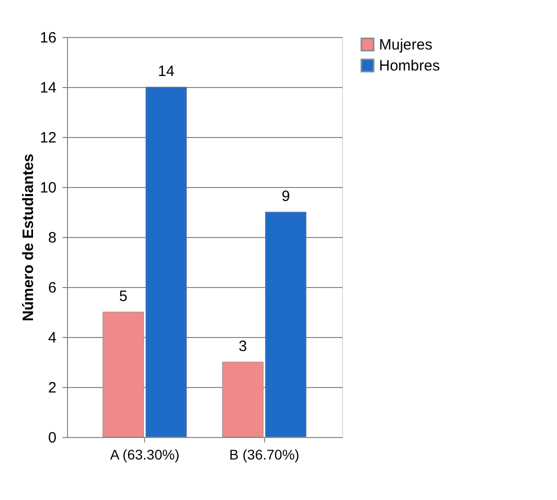 This screenshot has width=557, height=500. I want to click on data-label: 9, so click(286, 196).